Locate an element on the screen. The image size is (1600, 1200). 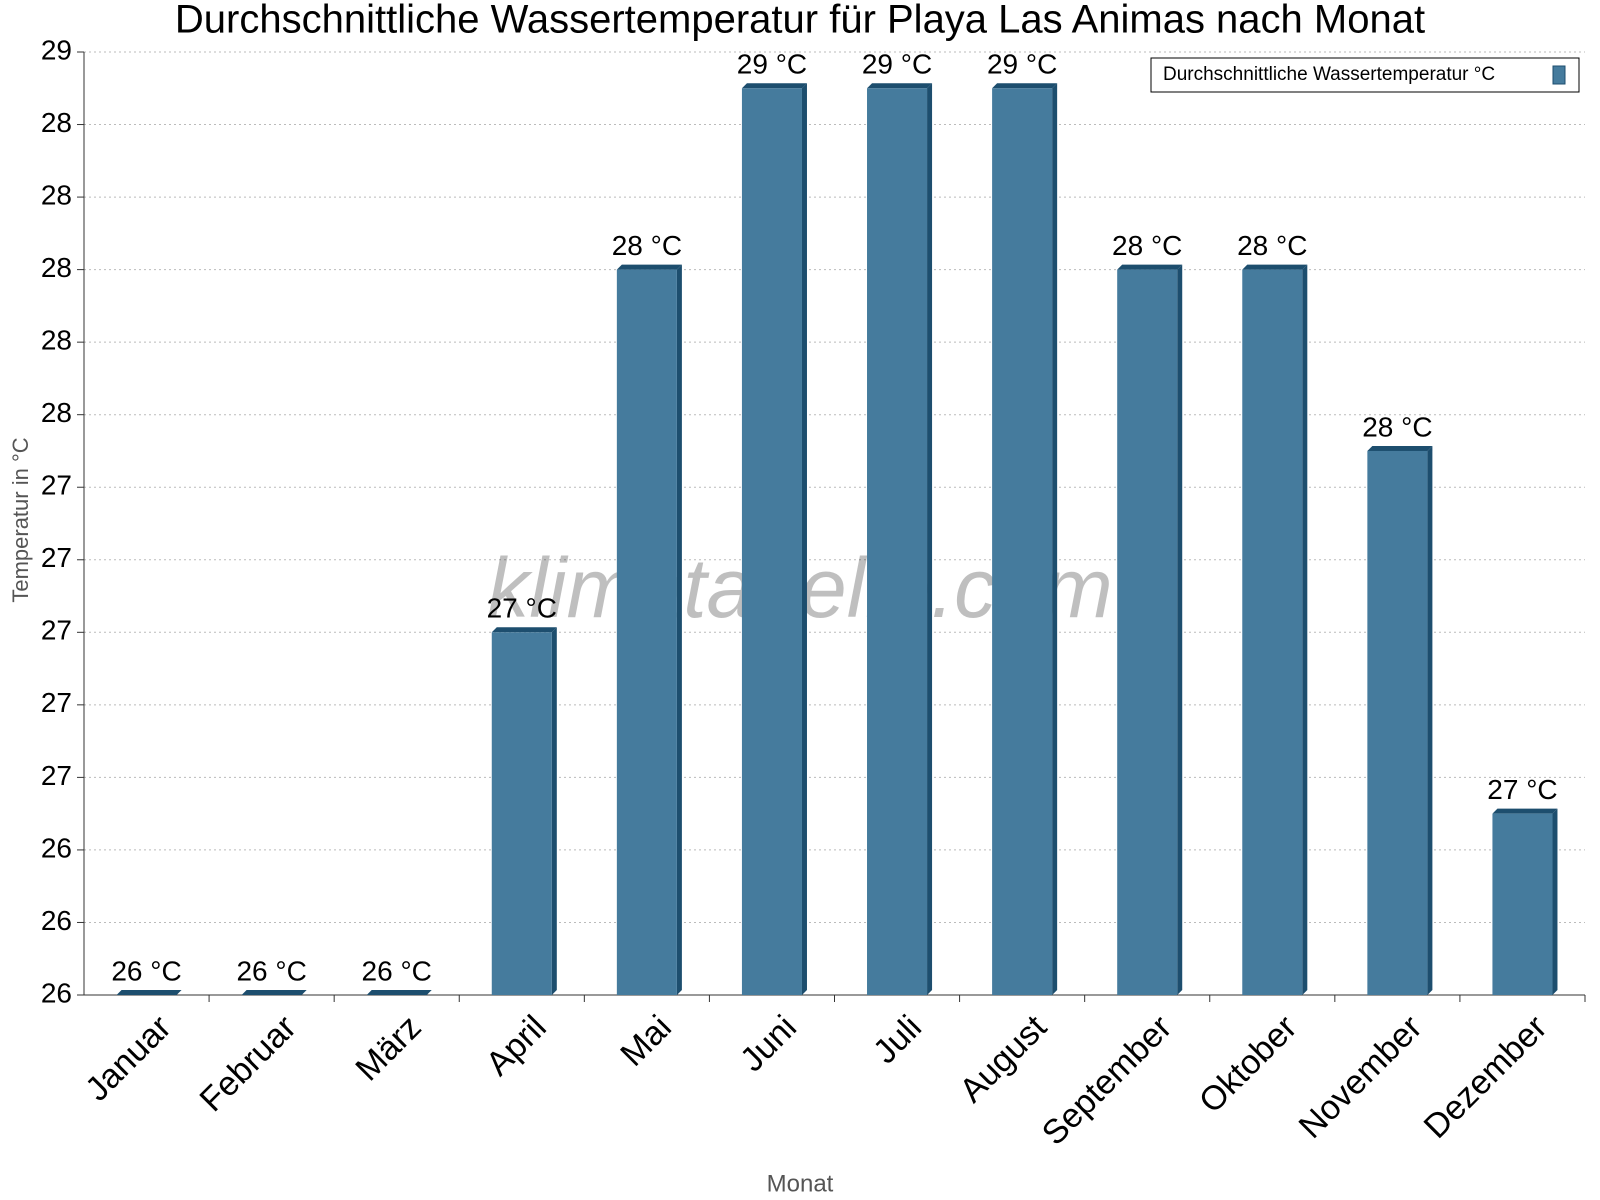
x-tick-label: Juni is located at coordinates (768, 1043).